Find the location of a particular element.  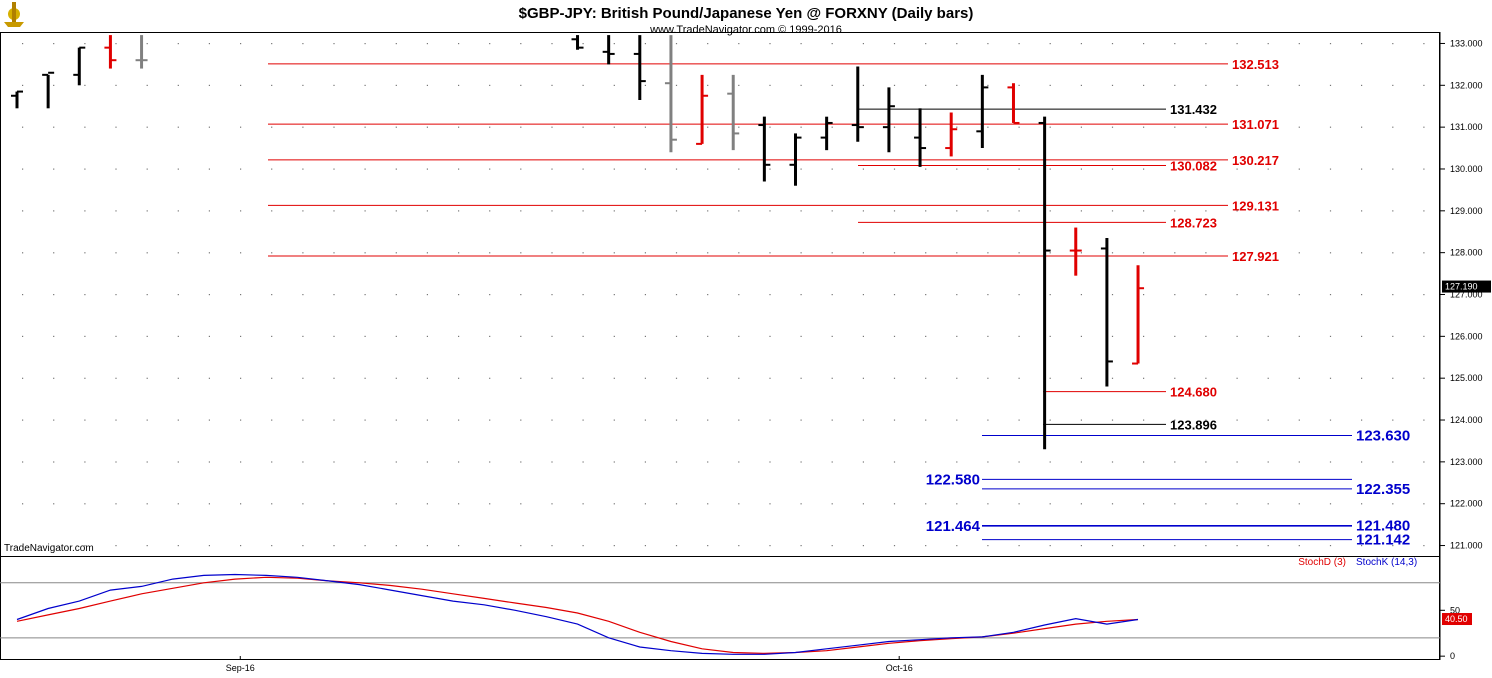

date-axis: Sep-16 Oct-16 is located at coordinates (569, 664).